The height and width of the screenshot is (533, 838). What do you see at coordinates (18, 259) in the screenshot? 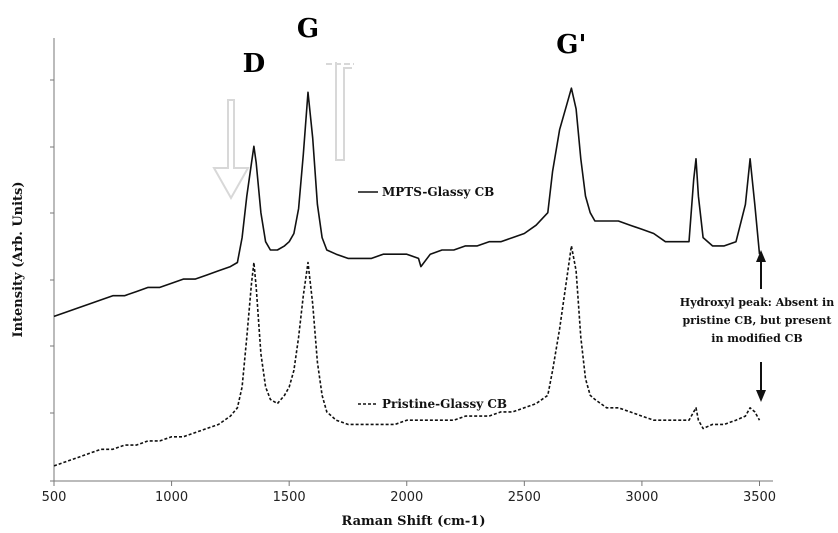
I see `y-axis-title: Intensity (Arb. Units)` at bounding box center [18, 259].